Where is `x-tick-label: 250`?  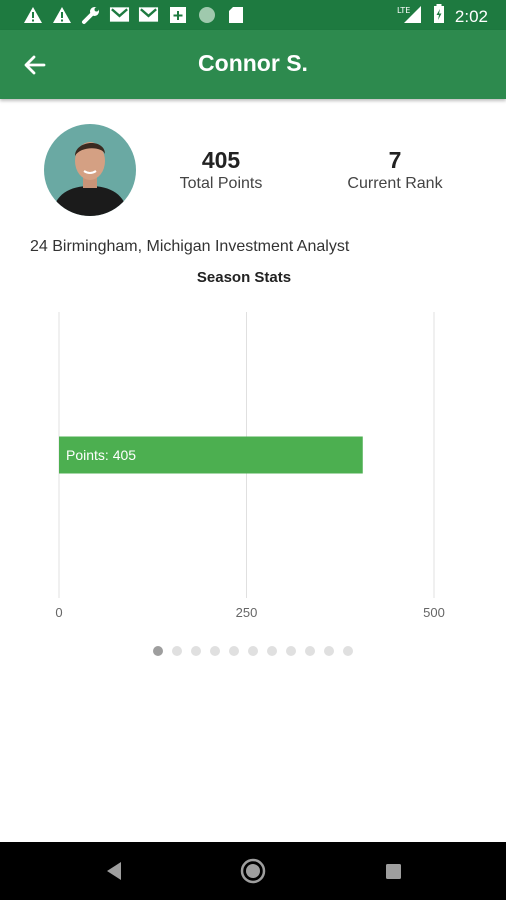
x-tick-label: 250 is located at coordinates (247, 612).